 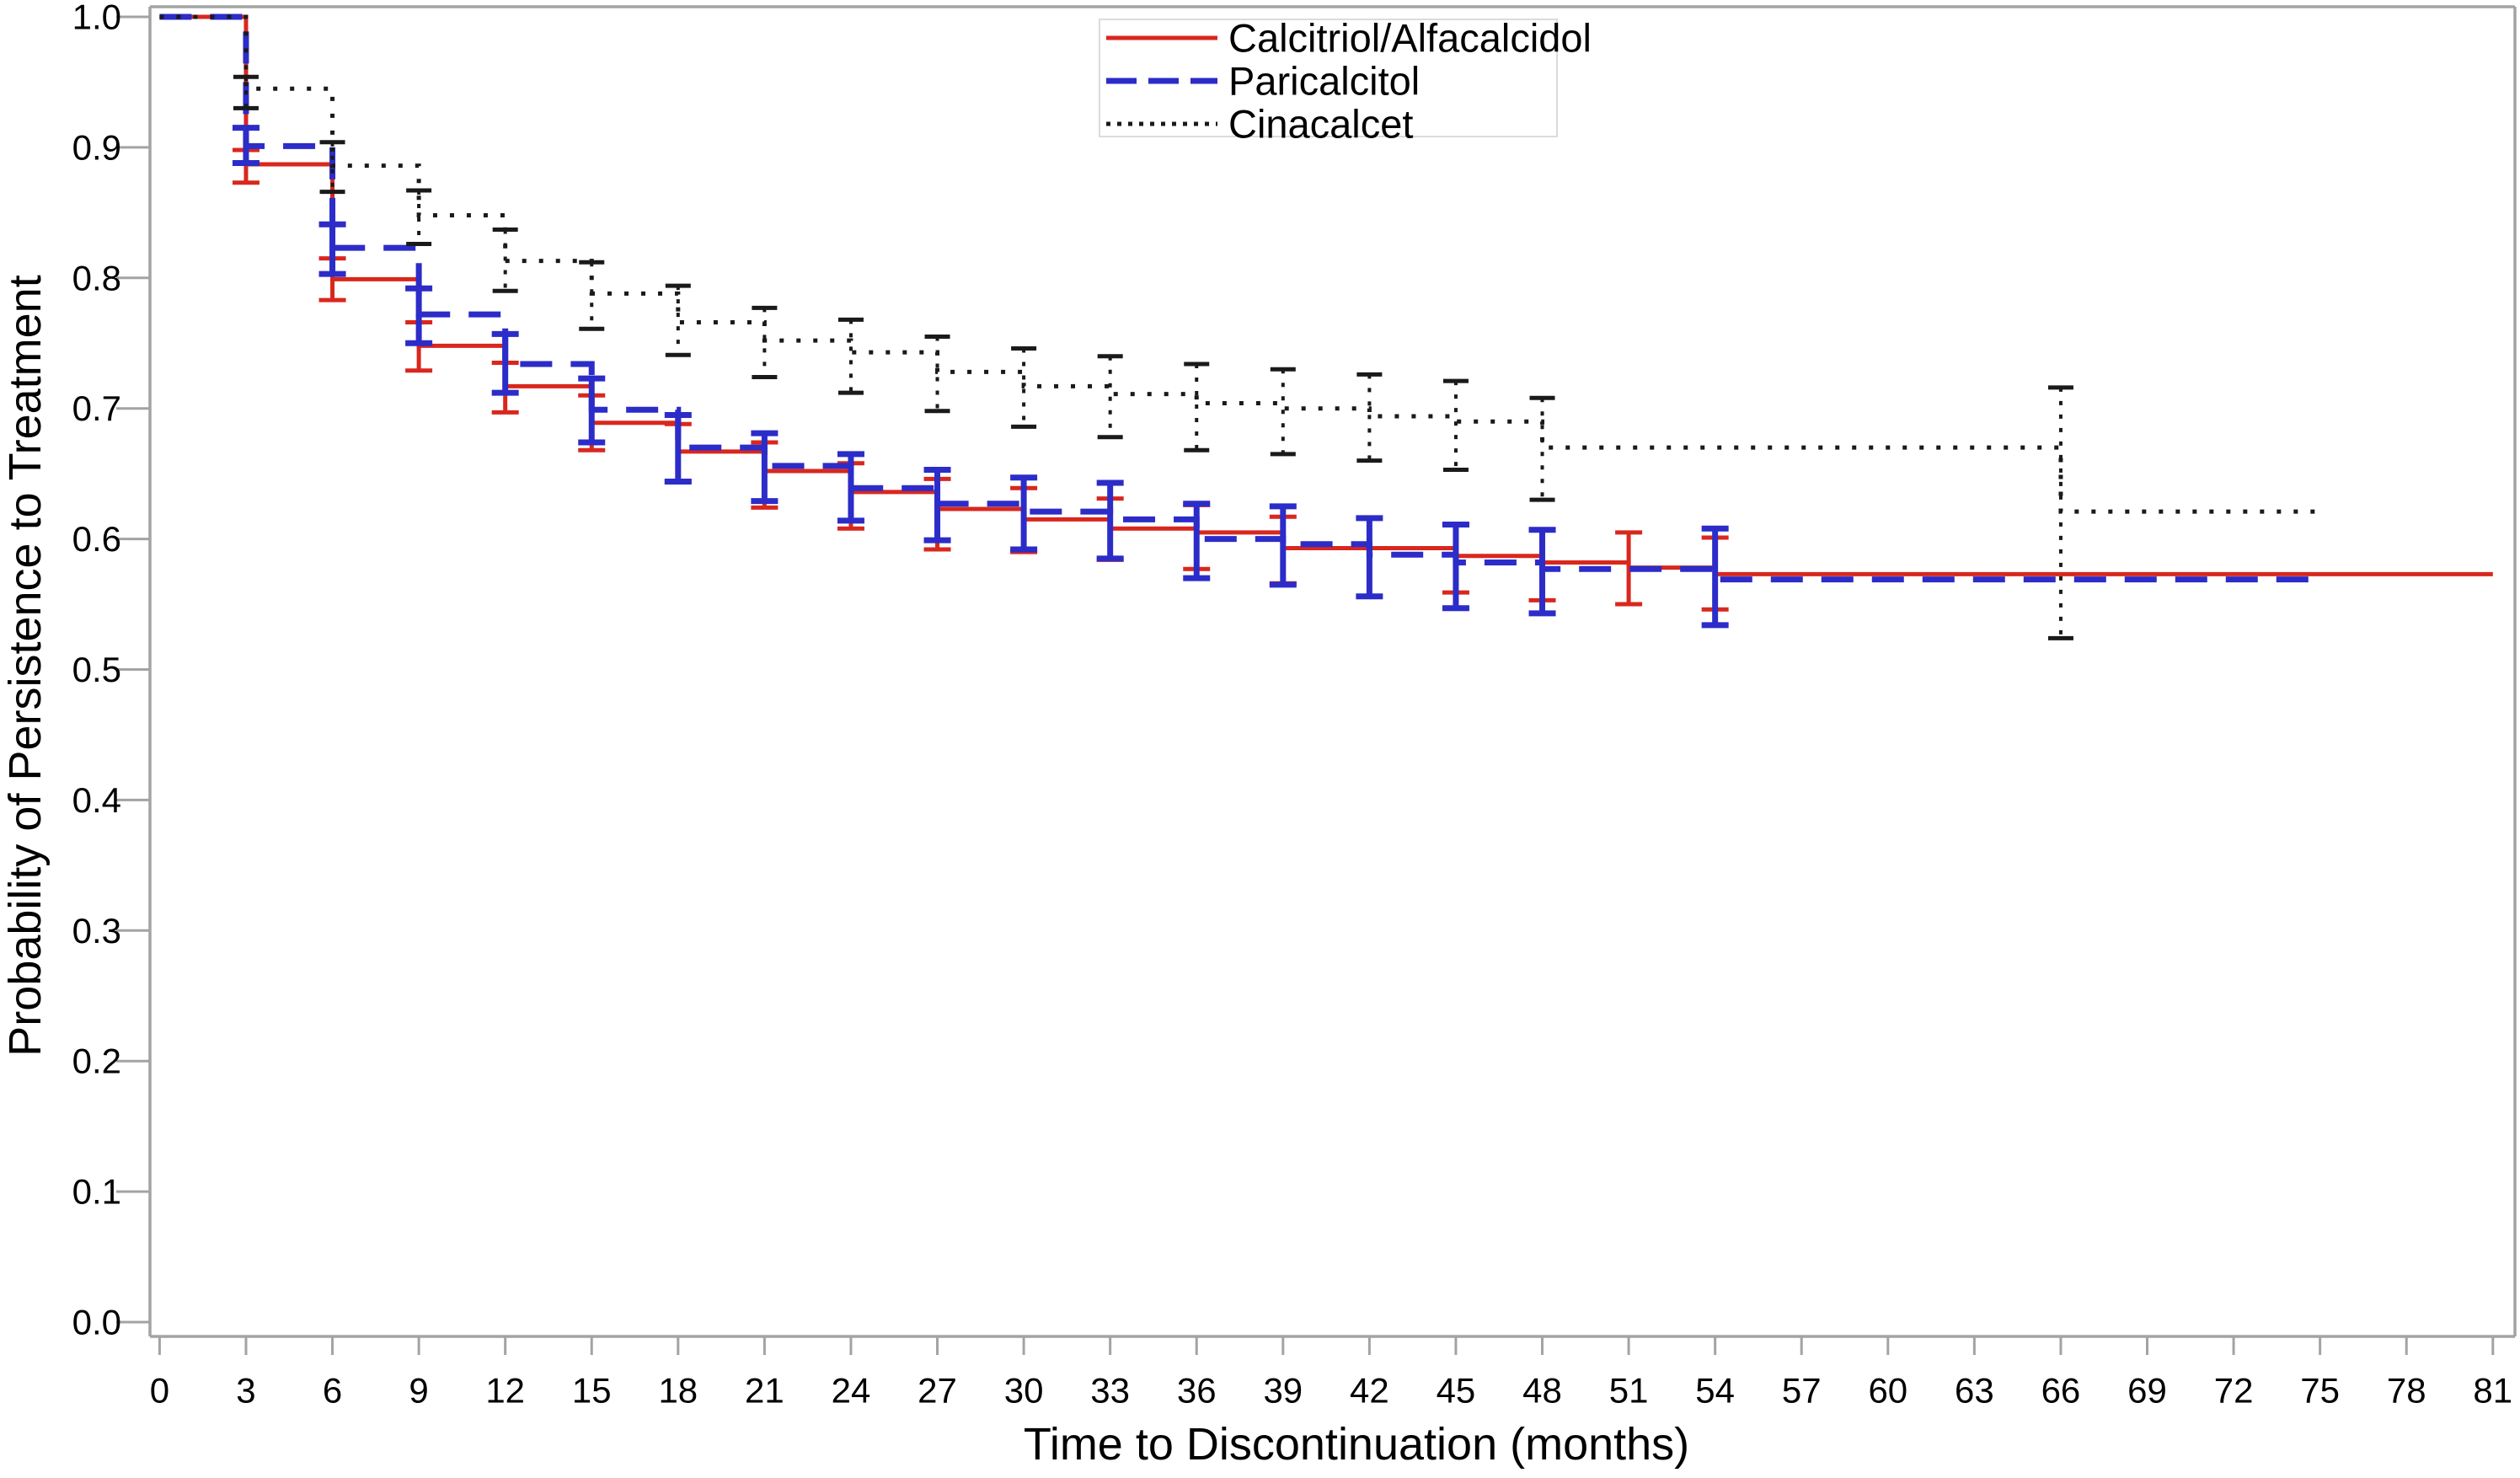 What do you see at coordinates (332, 1391) in the screenshot?
I see `x-tick-label: 6` at bounding box center [332, 1391].